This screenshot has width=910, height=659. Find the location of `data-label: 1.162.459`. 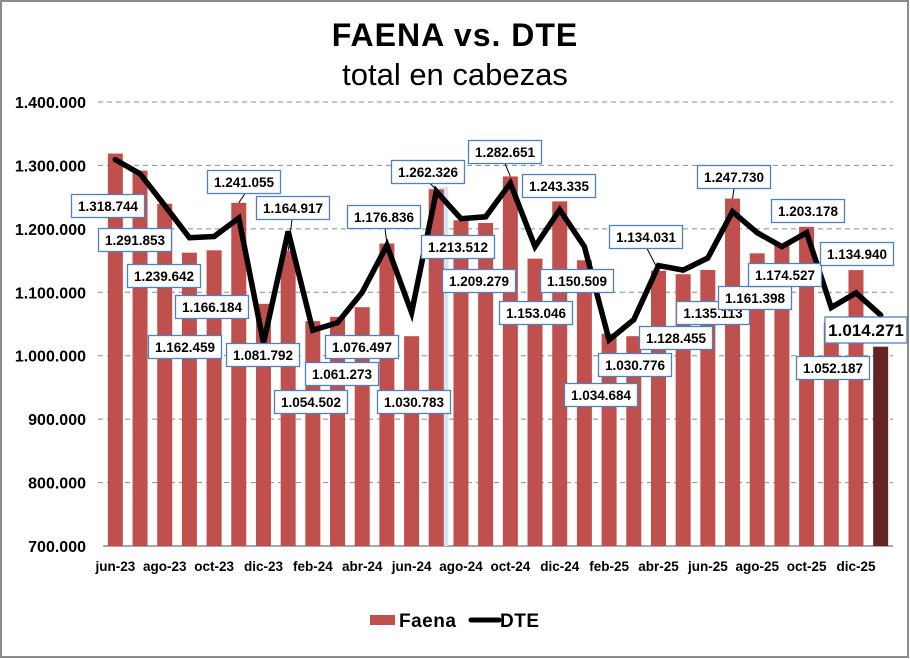

data-label: 1.162.459 is located at coordinates (185, 347).